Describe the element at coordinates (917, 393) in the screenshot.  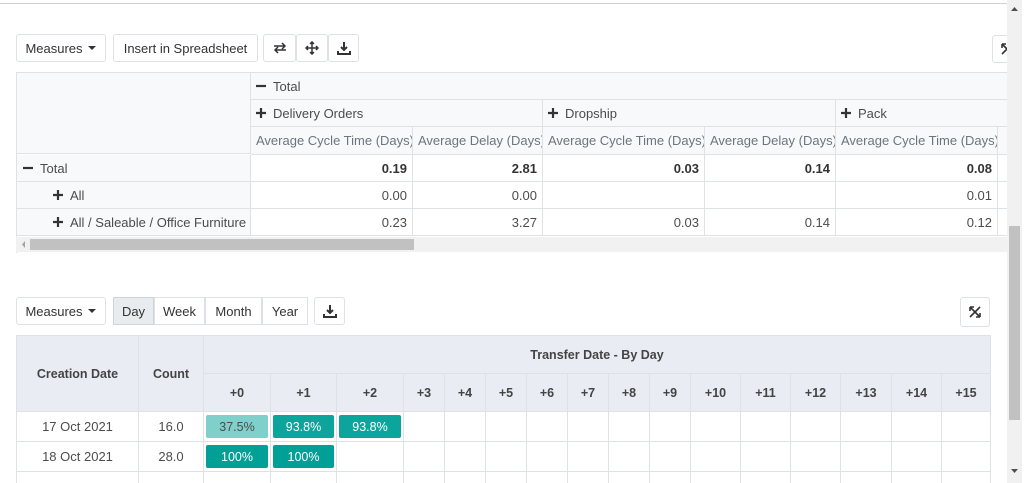
I see `period-header: +14` at that location.